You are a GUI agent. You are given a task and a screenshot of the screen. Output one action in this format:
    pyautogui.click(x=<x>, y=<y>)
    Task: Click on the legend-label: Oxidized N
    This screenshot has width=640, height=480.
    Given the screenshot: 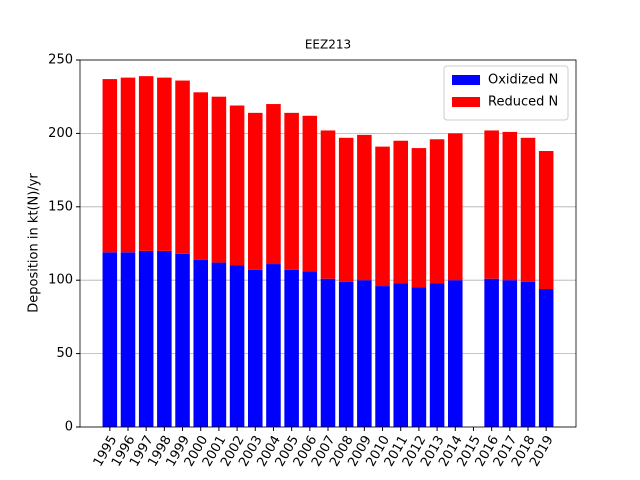 What is the action you would take?
    pyautogui.click(x=523, y=80)
    